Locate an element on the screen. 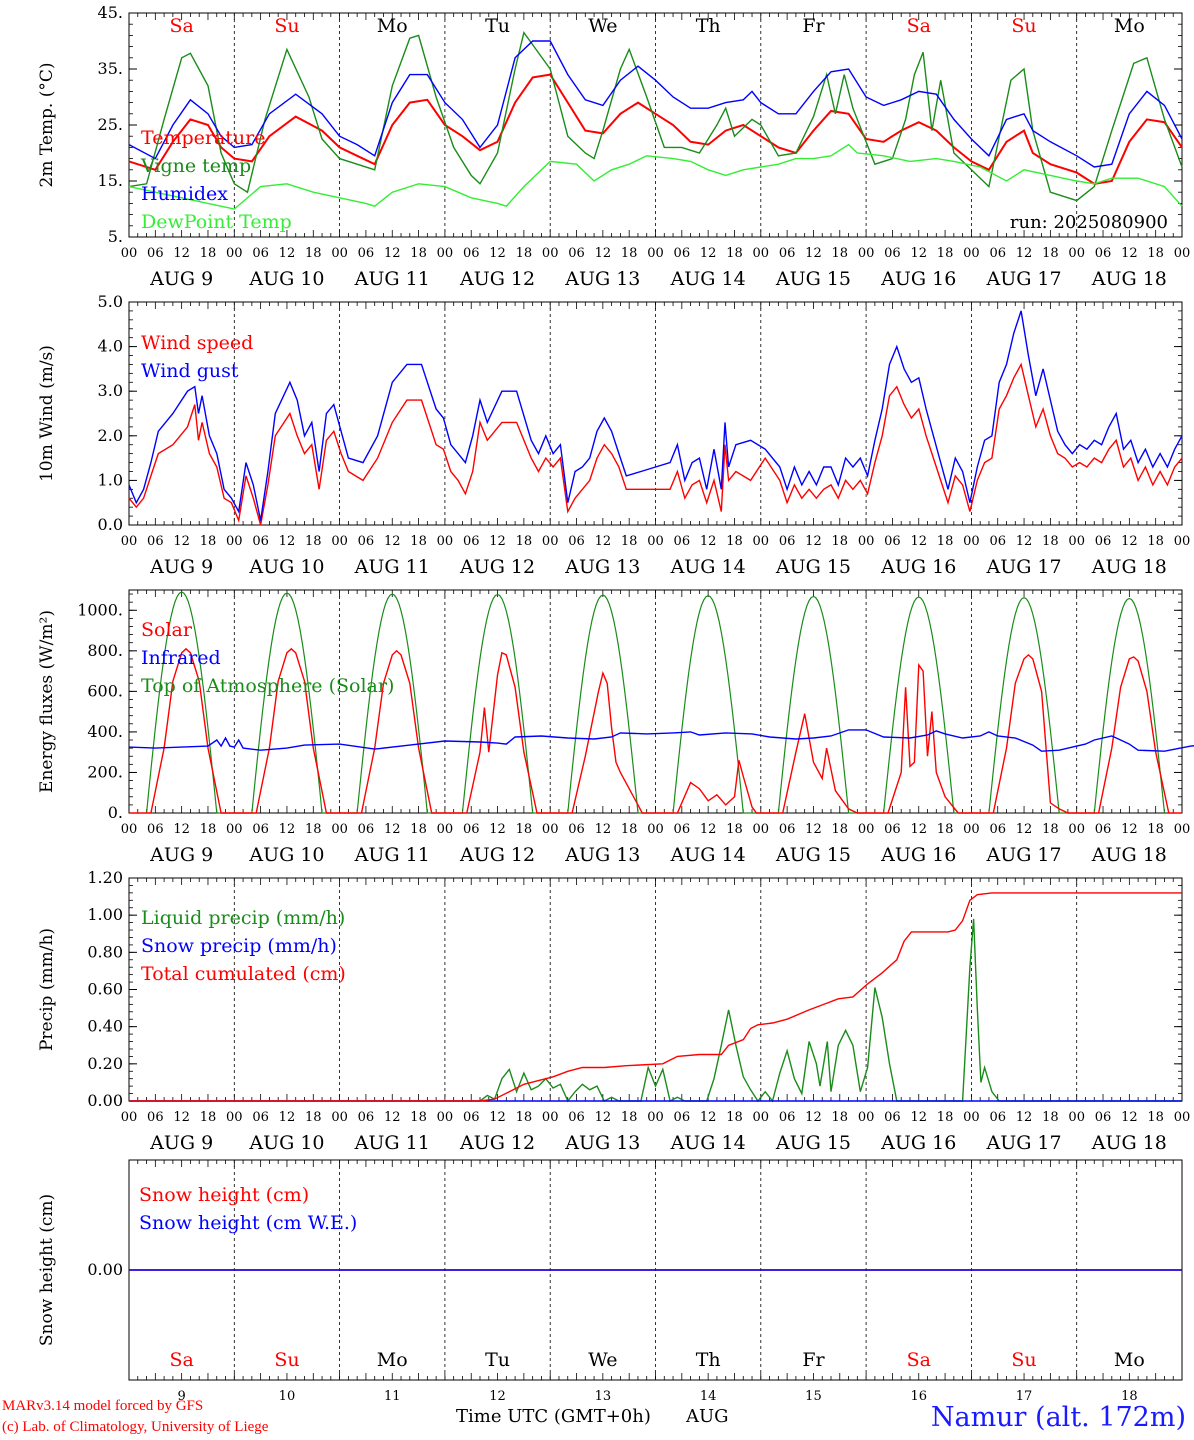 Image resolution: width=1194 pixels, height=1440 pixels. y-tick-label: 0.00 is located at coordinates (105, 1100).